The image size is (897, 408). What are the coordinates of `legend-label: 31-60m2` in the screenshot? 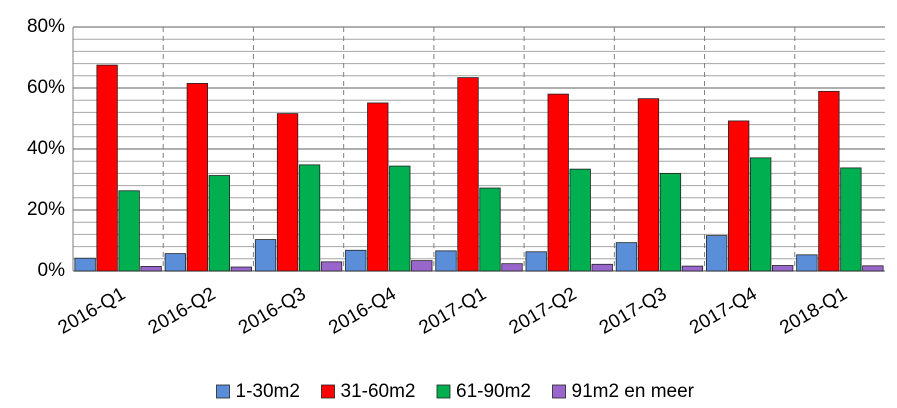 It's located at (378, 391).